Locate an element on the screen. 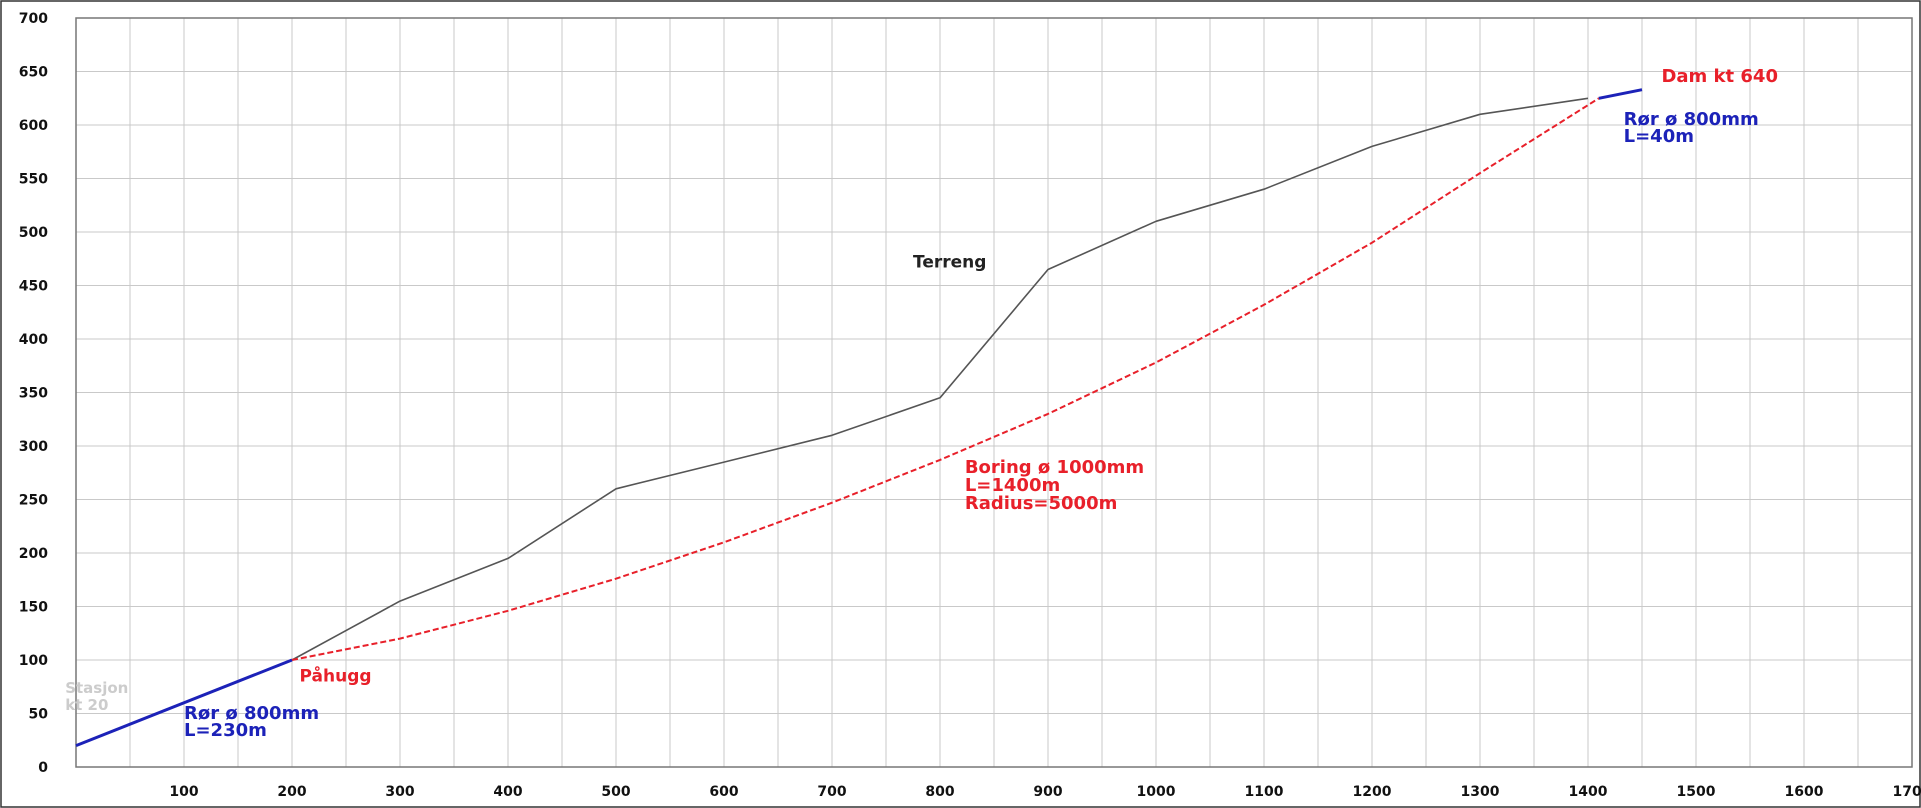 Image resolution: width=1921 pixels, height=808 pixels. x-tick-label: 1200 is located at coordinates (1372, 792).